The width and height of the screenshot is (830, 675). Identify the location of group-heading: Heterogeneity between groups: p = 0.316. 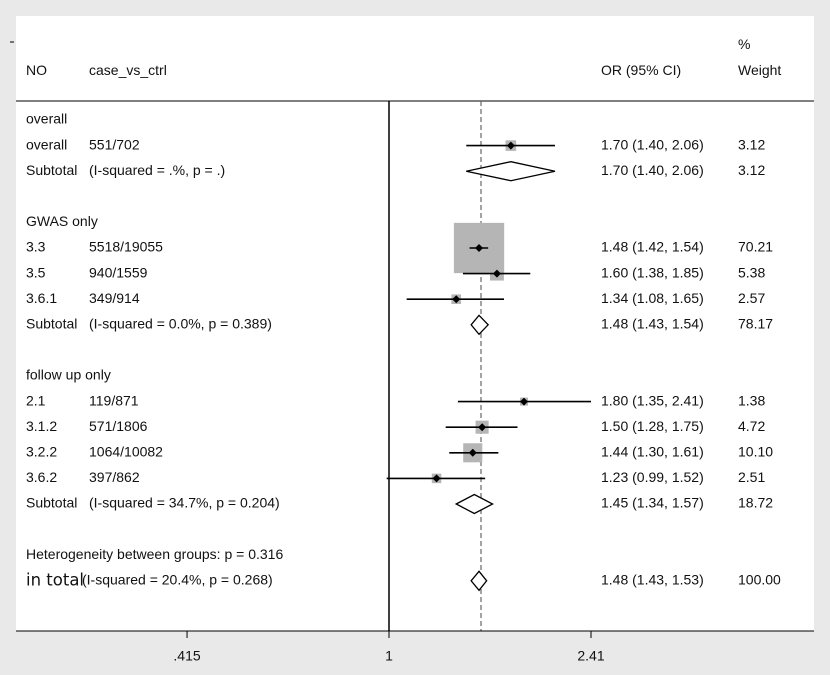
(154, 554).